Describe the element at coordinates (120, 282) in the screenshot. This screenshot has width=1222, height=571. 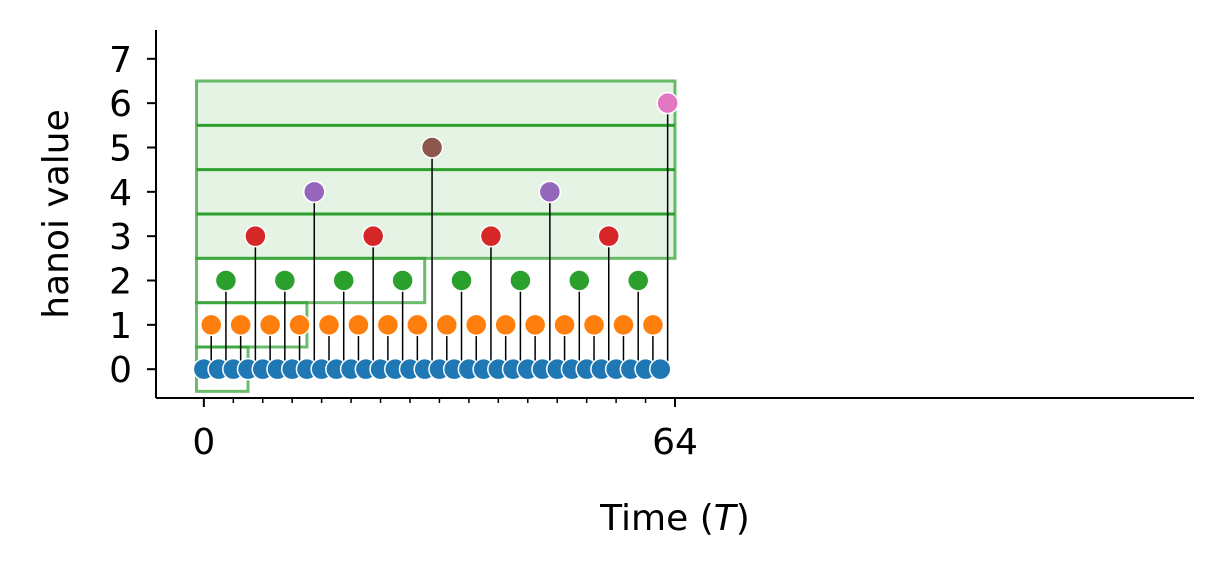
I see `y-tick-label-2: 2` at that location.